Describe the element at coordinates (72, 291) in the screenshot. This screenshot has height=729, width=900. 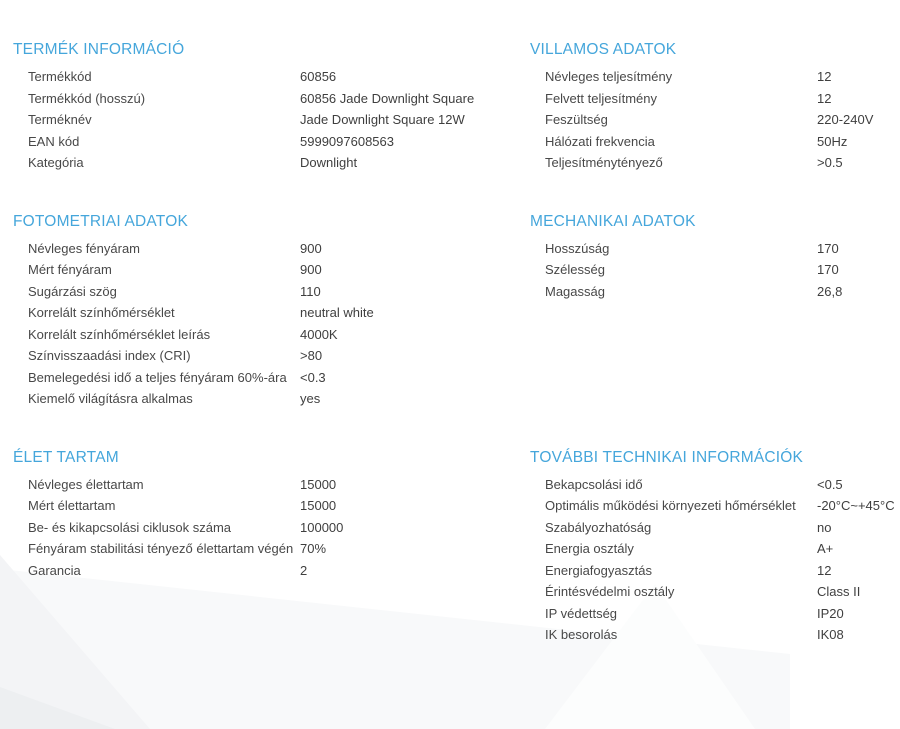
I see `spec-label: Sugárzási szög` at that location.